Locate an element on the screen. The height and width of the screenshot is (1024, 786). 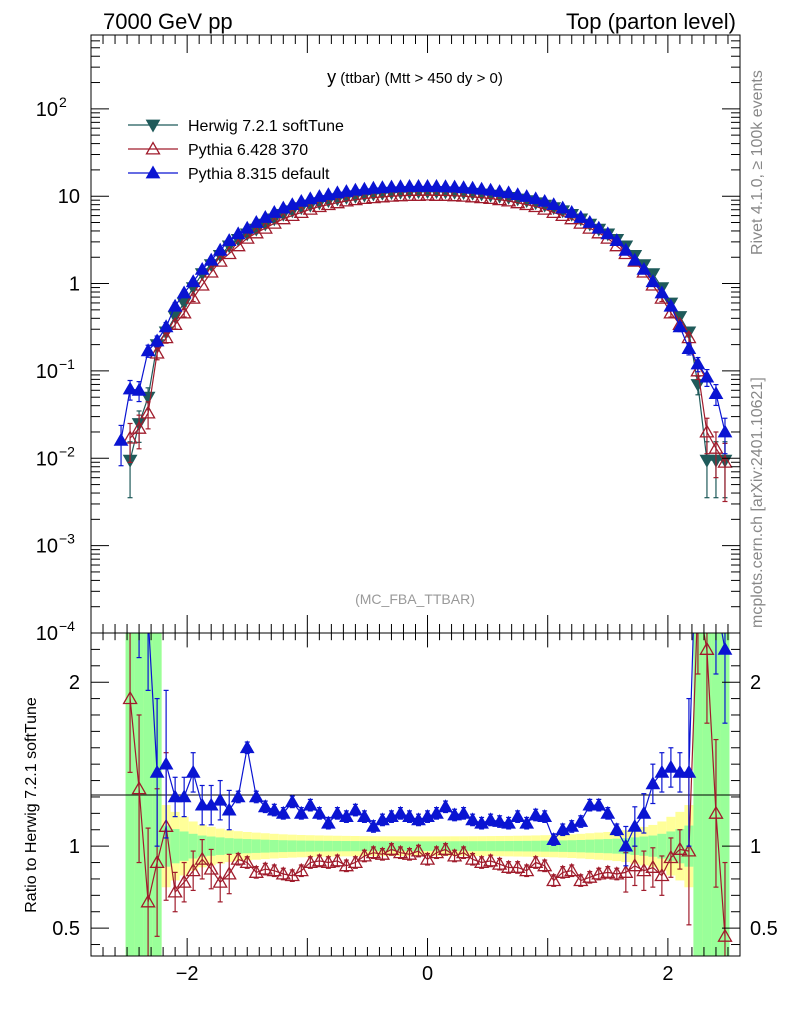
legend-label: Herwig 7.2.1 softTune is located at coordinates (266, 126).